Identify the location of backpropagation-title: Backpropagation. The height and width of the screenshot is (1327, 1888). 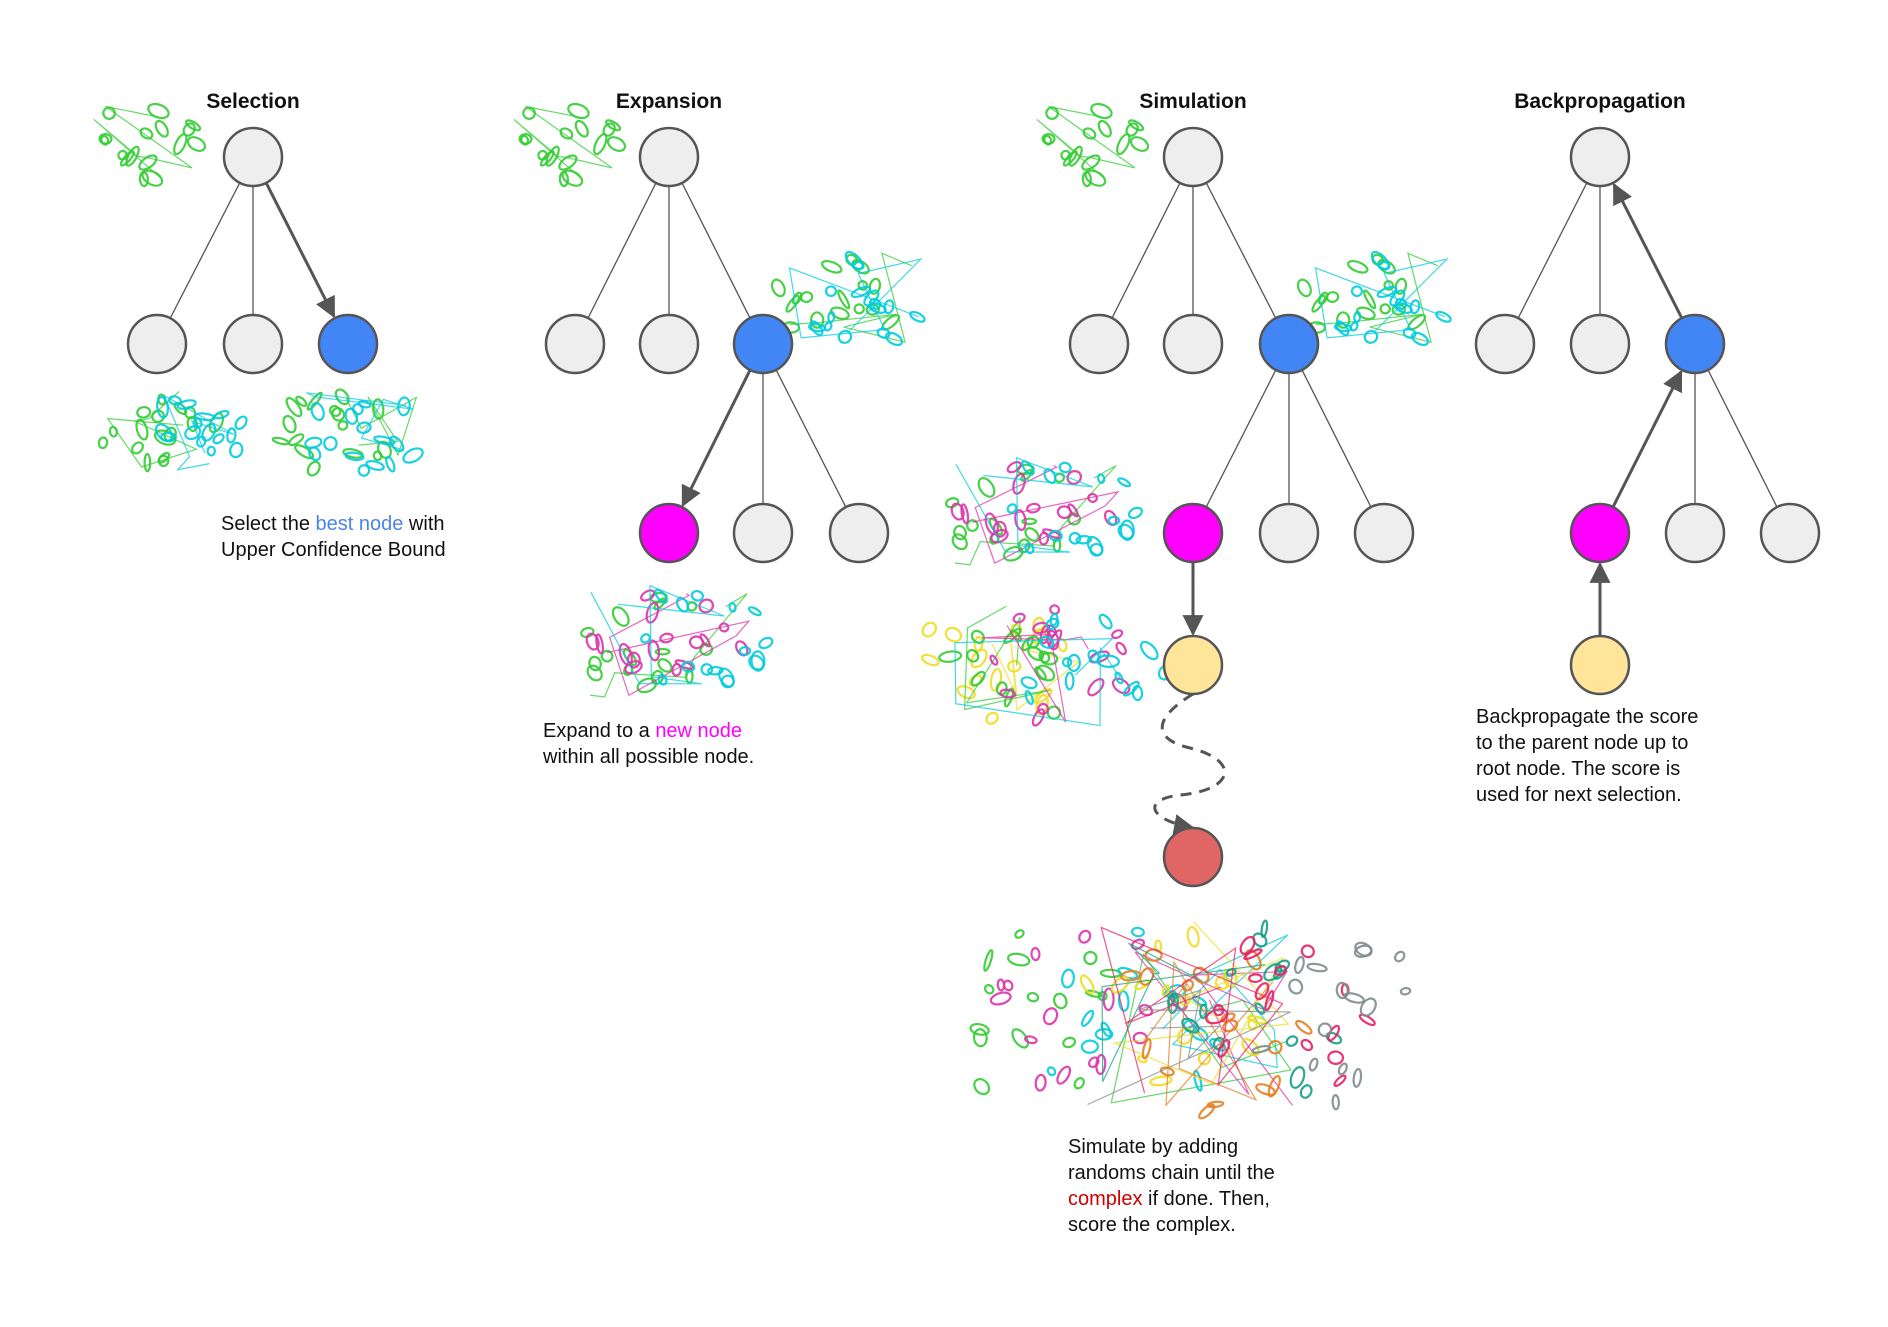
(1600, 101).